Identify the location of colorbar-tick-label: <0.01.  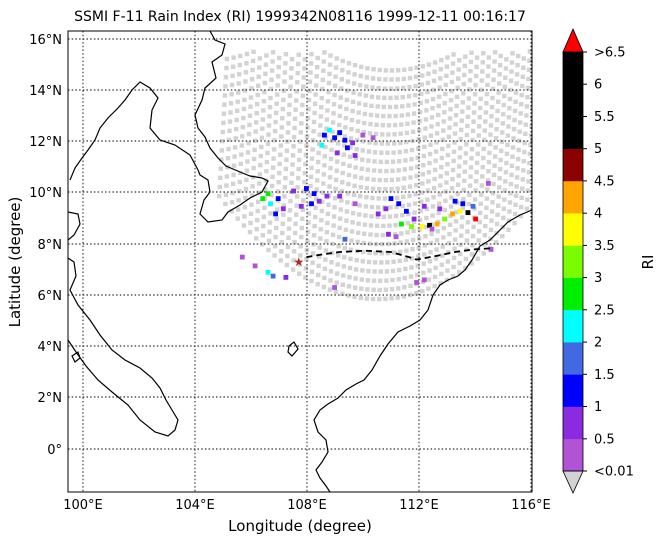
(614, 472).